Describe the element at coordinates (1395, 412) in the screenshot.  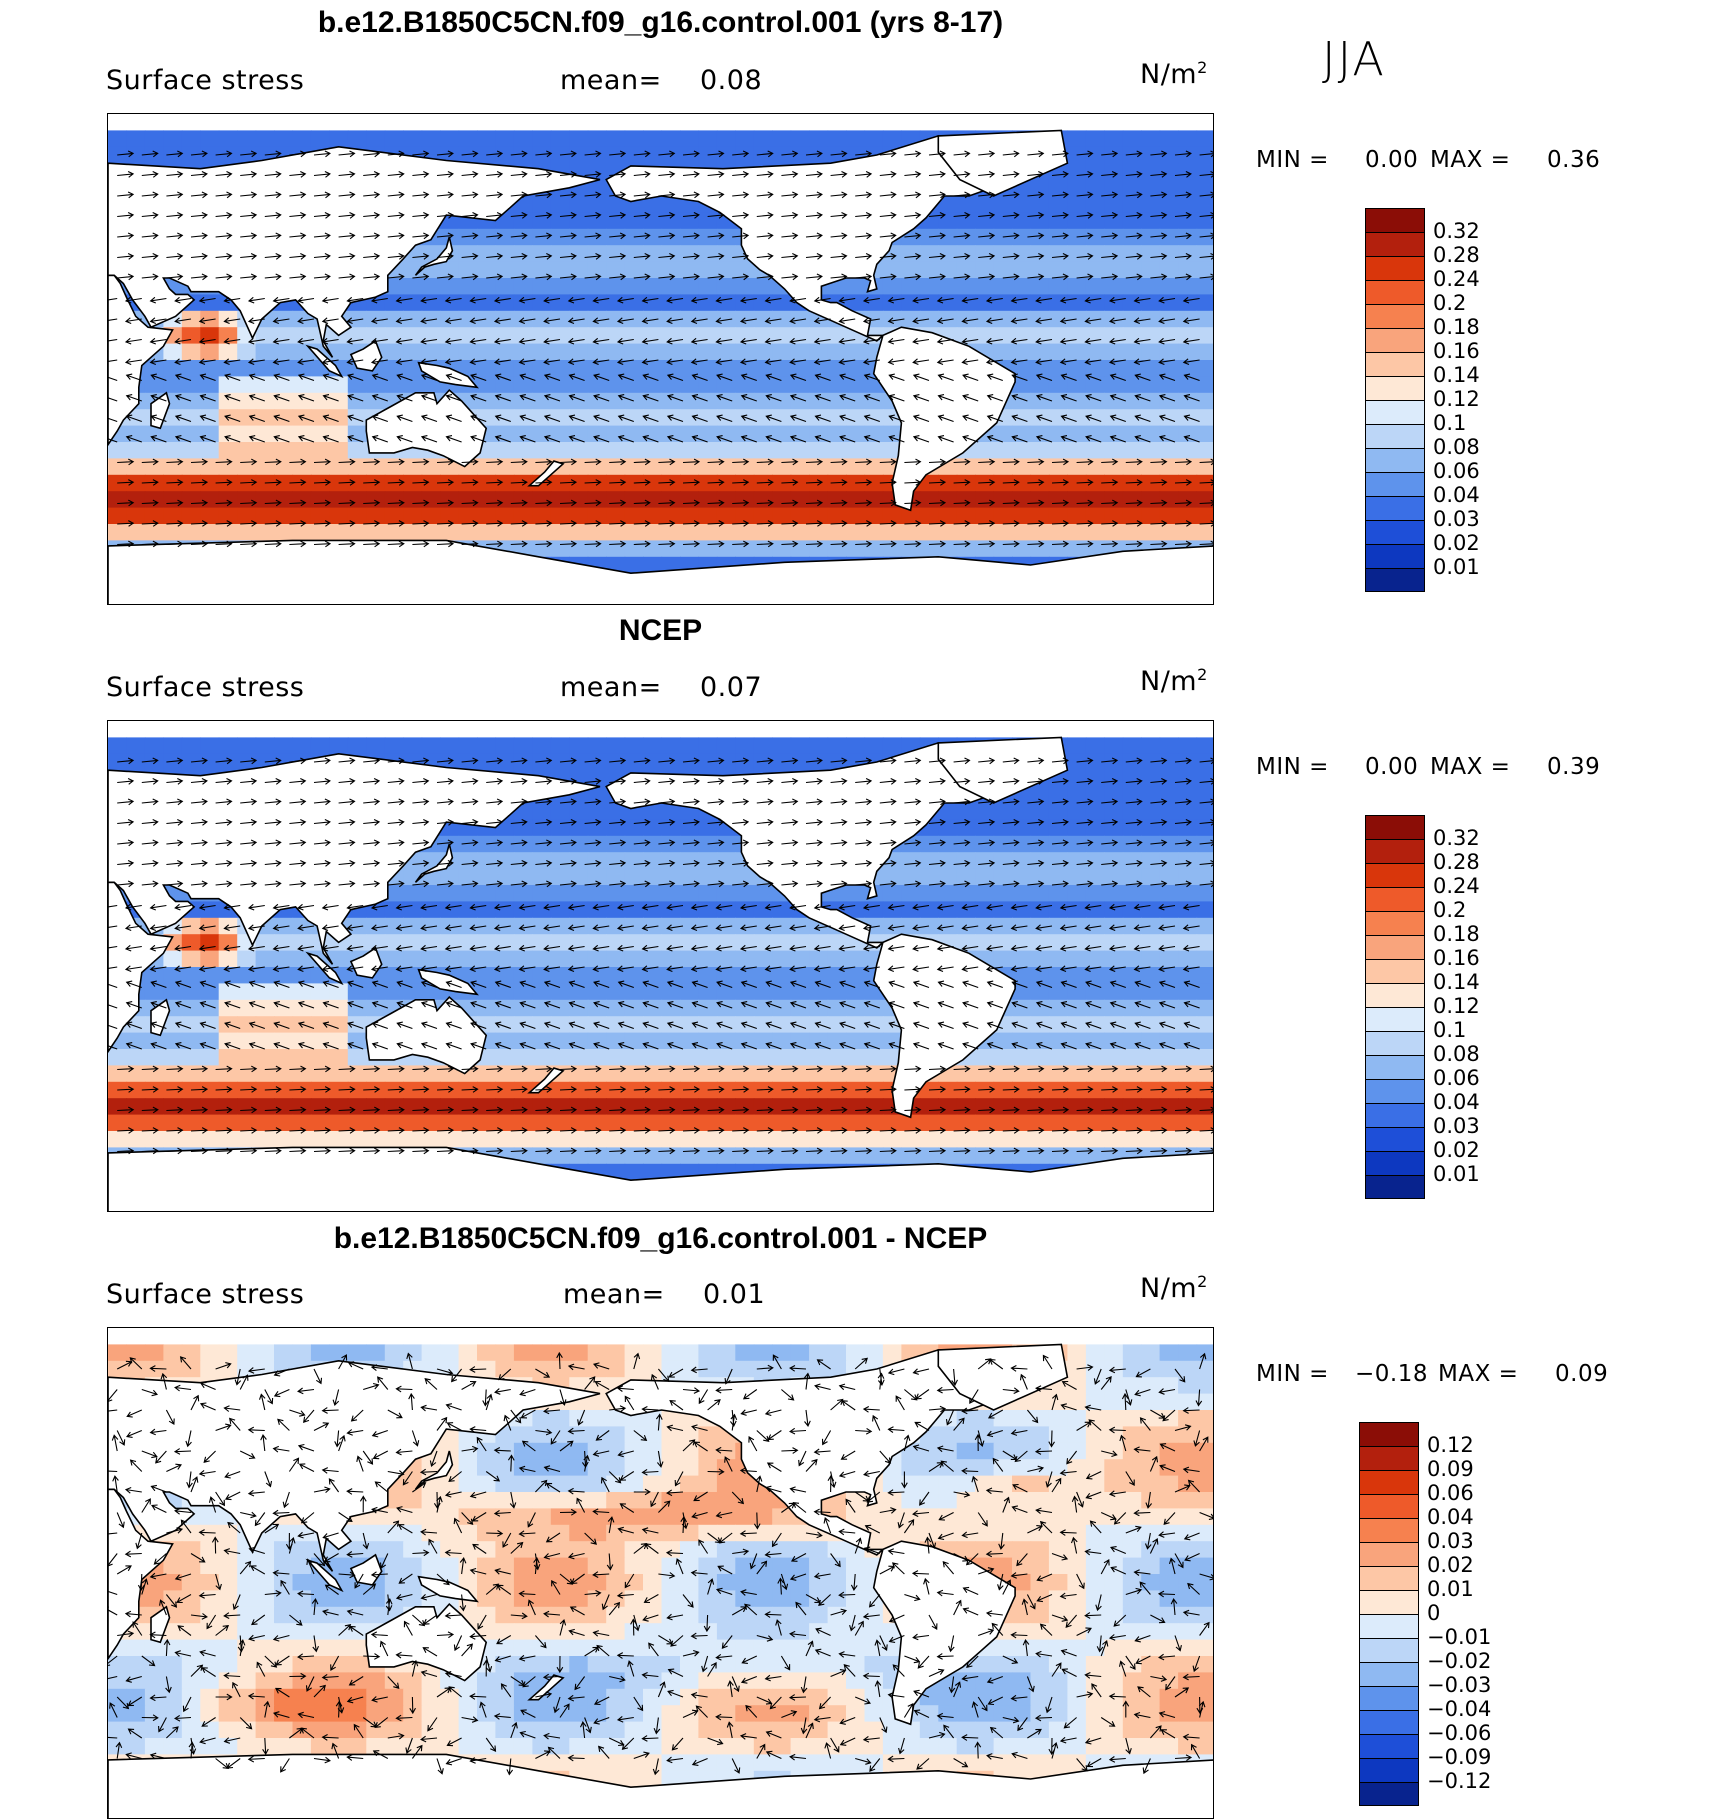
I see `colorbar-swatch` at that location.